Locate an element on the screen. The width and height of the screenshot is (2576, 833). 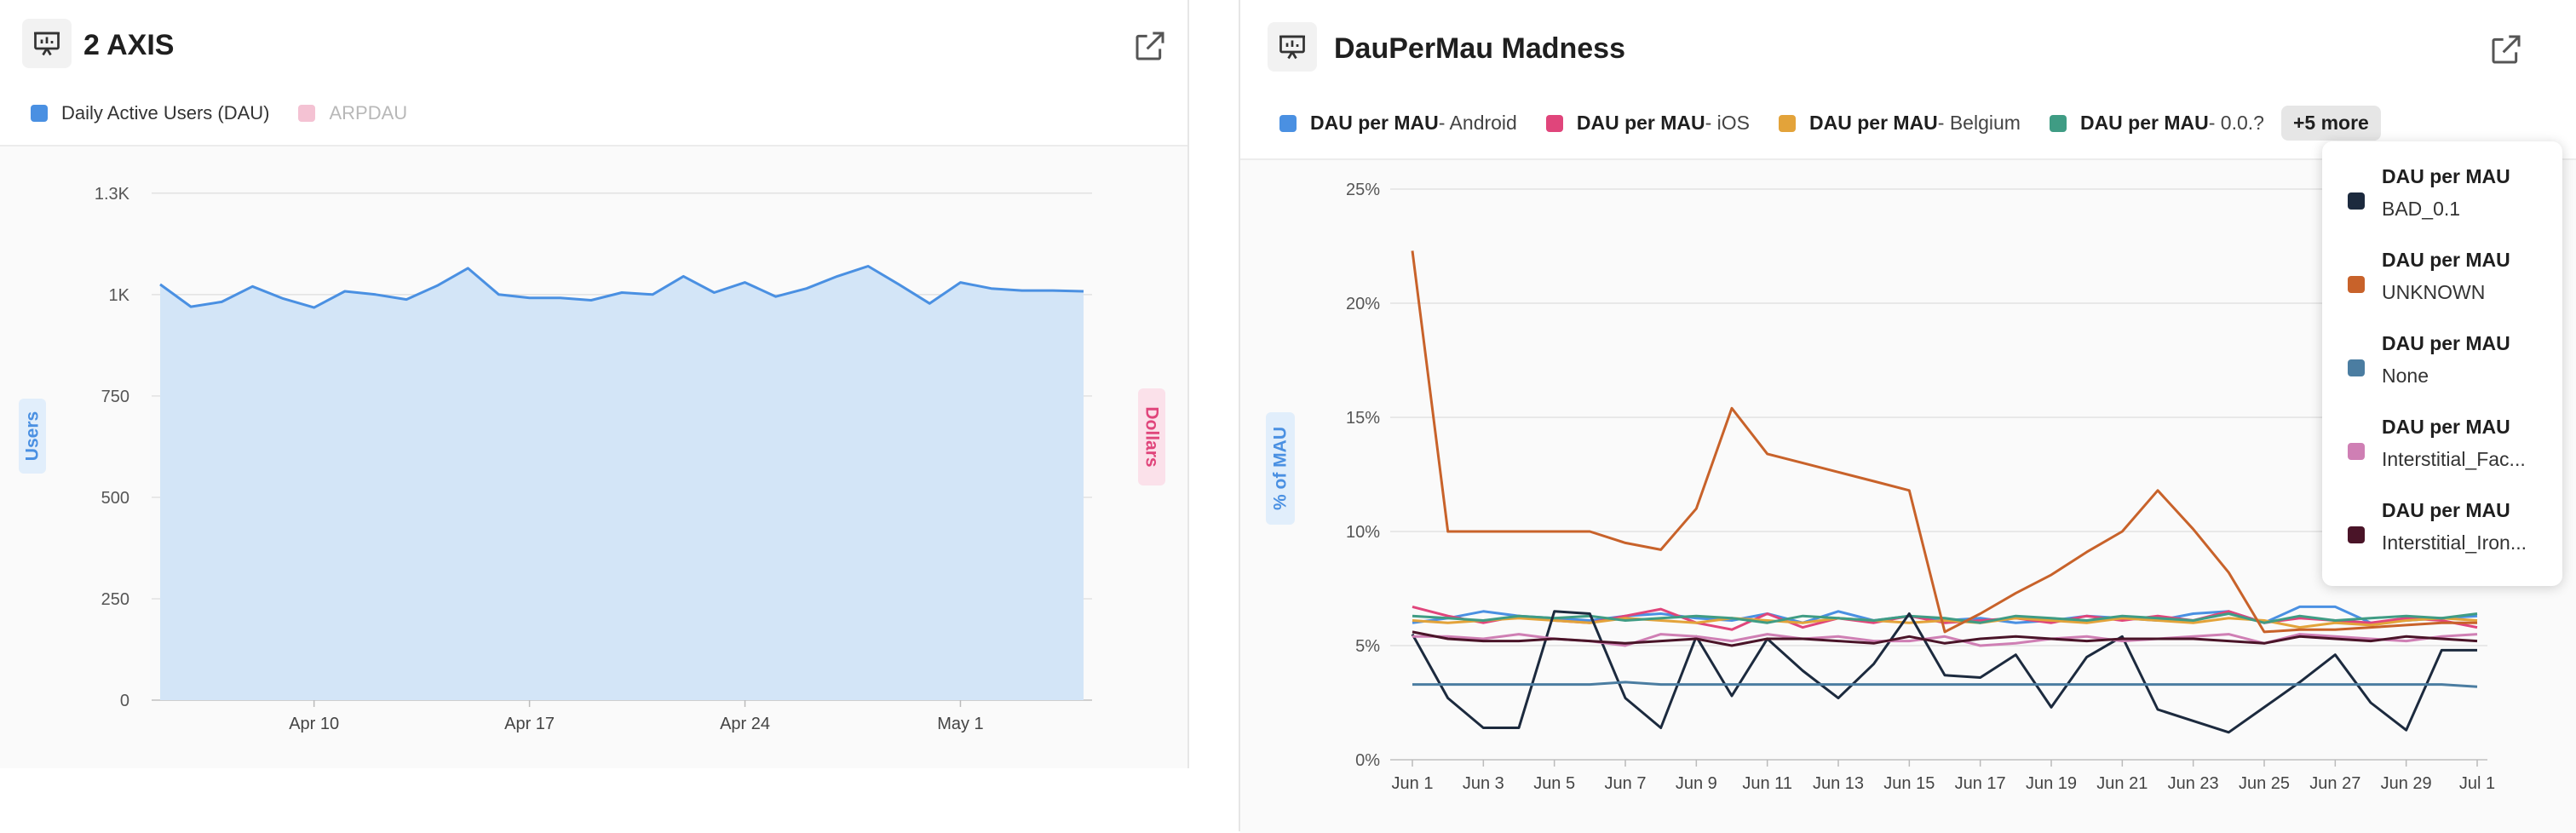
x-tick-label: Jun 21 is located at coordinates (2122, 783).